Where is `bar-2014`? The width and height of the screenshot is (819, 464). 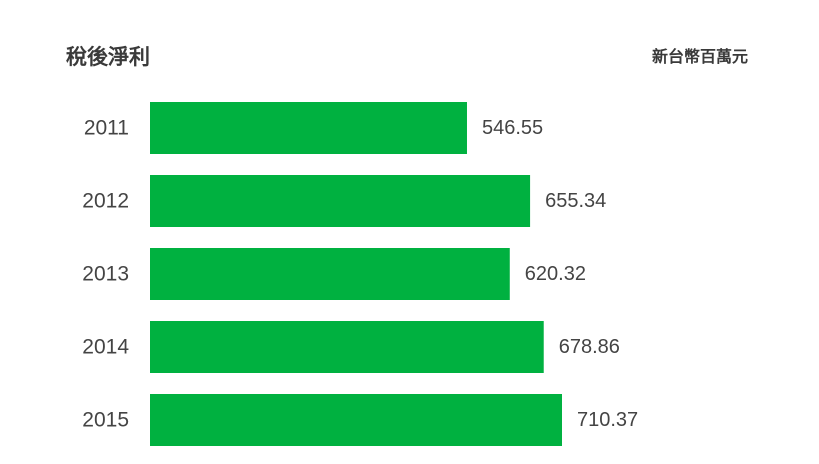 bar-2014 is located at coordinates (347, 347).